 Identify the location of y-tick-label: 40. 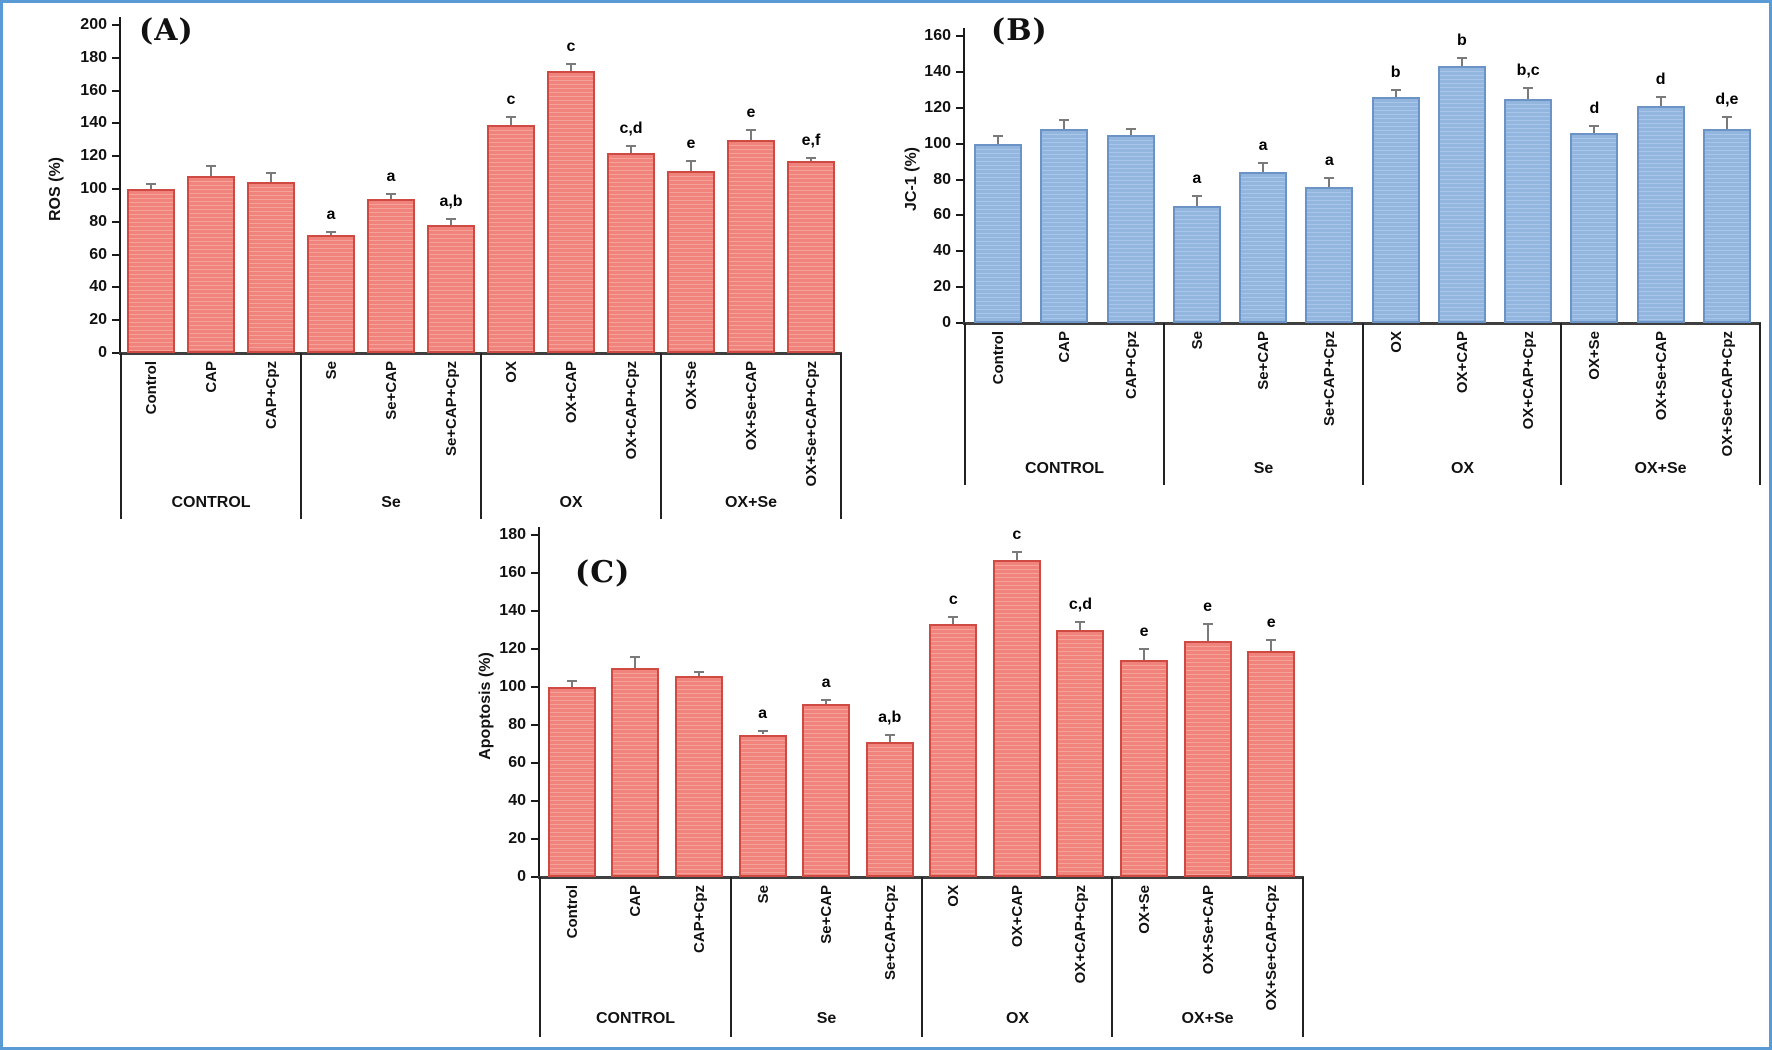
(517, 800).